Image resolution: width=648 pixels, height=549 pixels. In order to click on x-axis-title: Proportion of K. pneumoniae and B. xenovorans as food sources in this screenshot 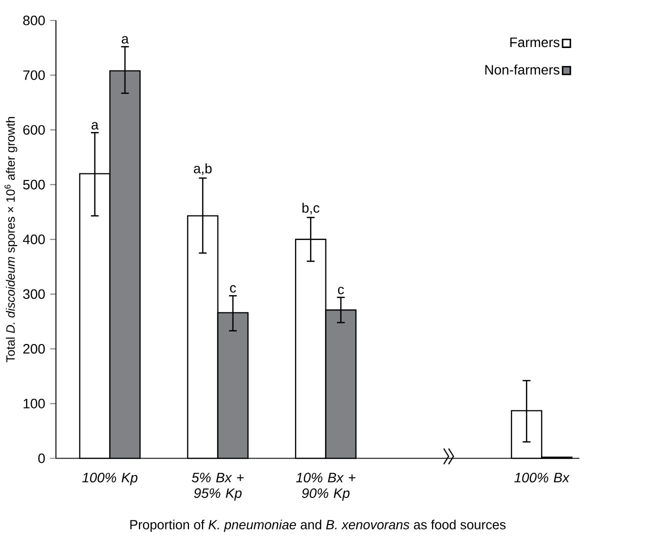, I will do `click(318, 526)`.